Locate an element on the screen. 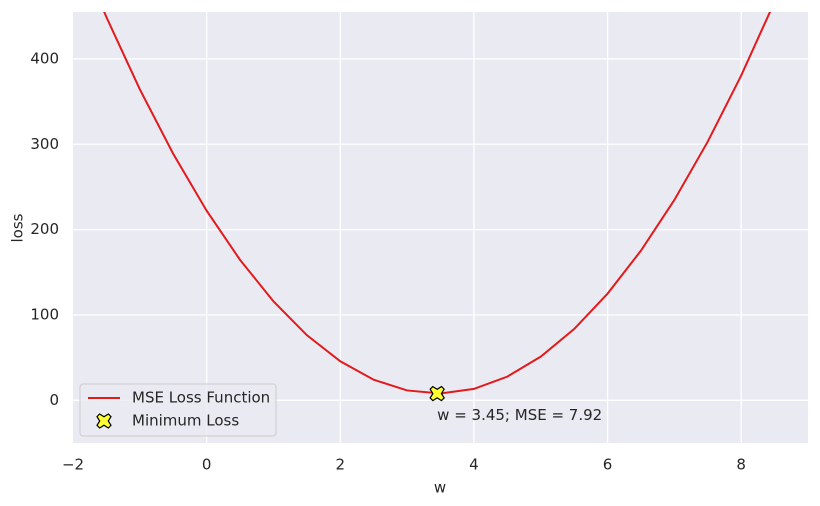  x-tick-label: −2 is located at coordinates (73, 465).